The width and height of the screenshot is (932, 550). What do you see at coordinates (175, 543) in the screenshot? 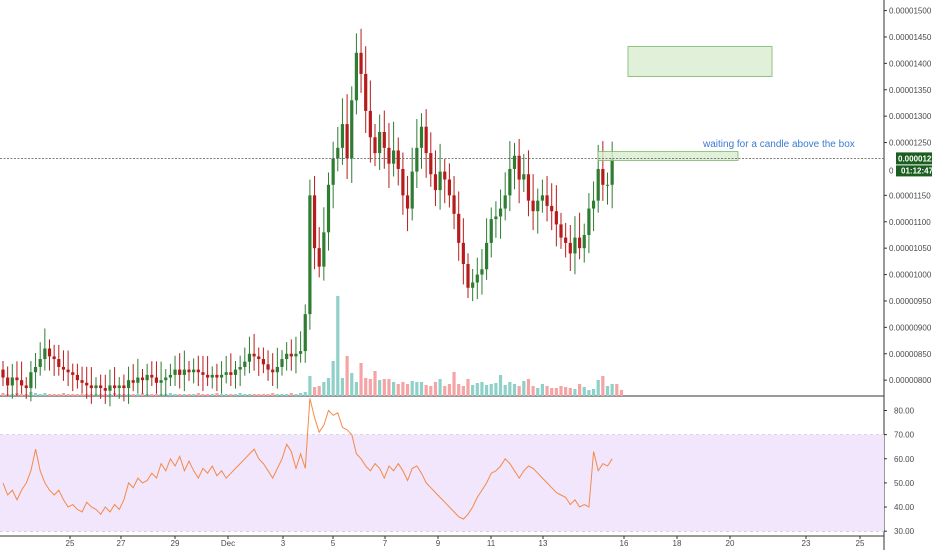
I see `time-tick-label: 29` at bounding box center [175, 543].